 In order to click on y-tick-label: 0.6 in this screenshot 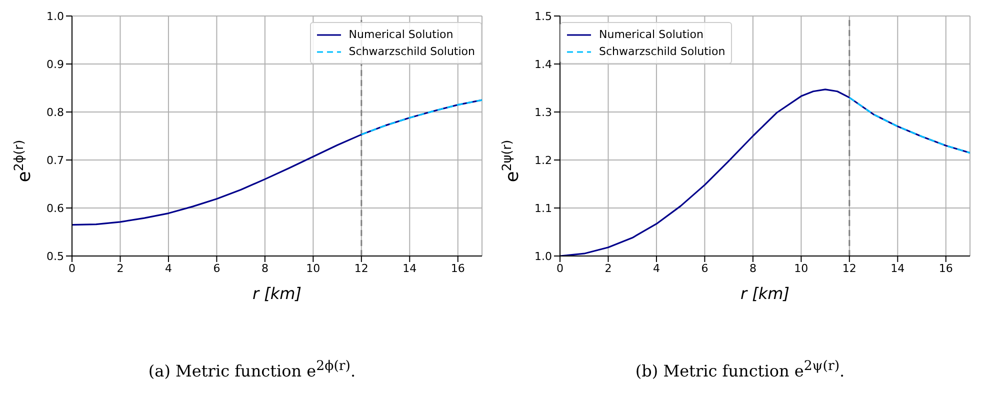, I will do `click(55, 208)`.